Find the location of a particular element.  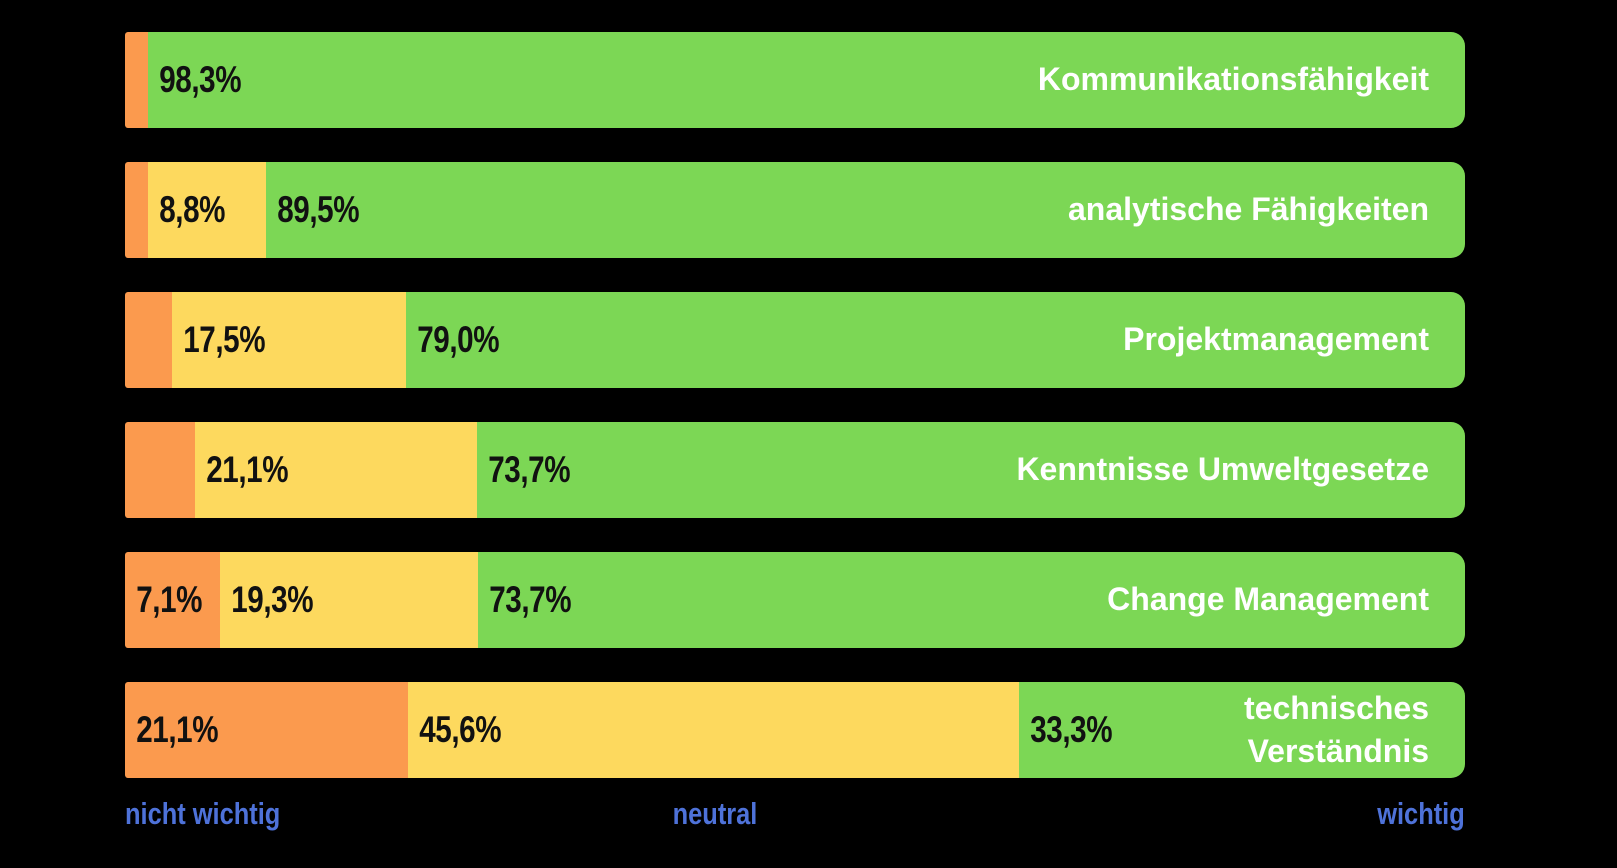

bar-row: 7,1% 19,3% 73,7% Change Management is located at coordinates (795, 600).